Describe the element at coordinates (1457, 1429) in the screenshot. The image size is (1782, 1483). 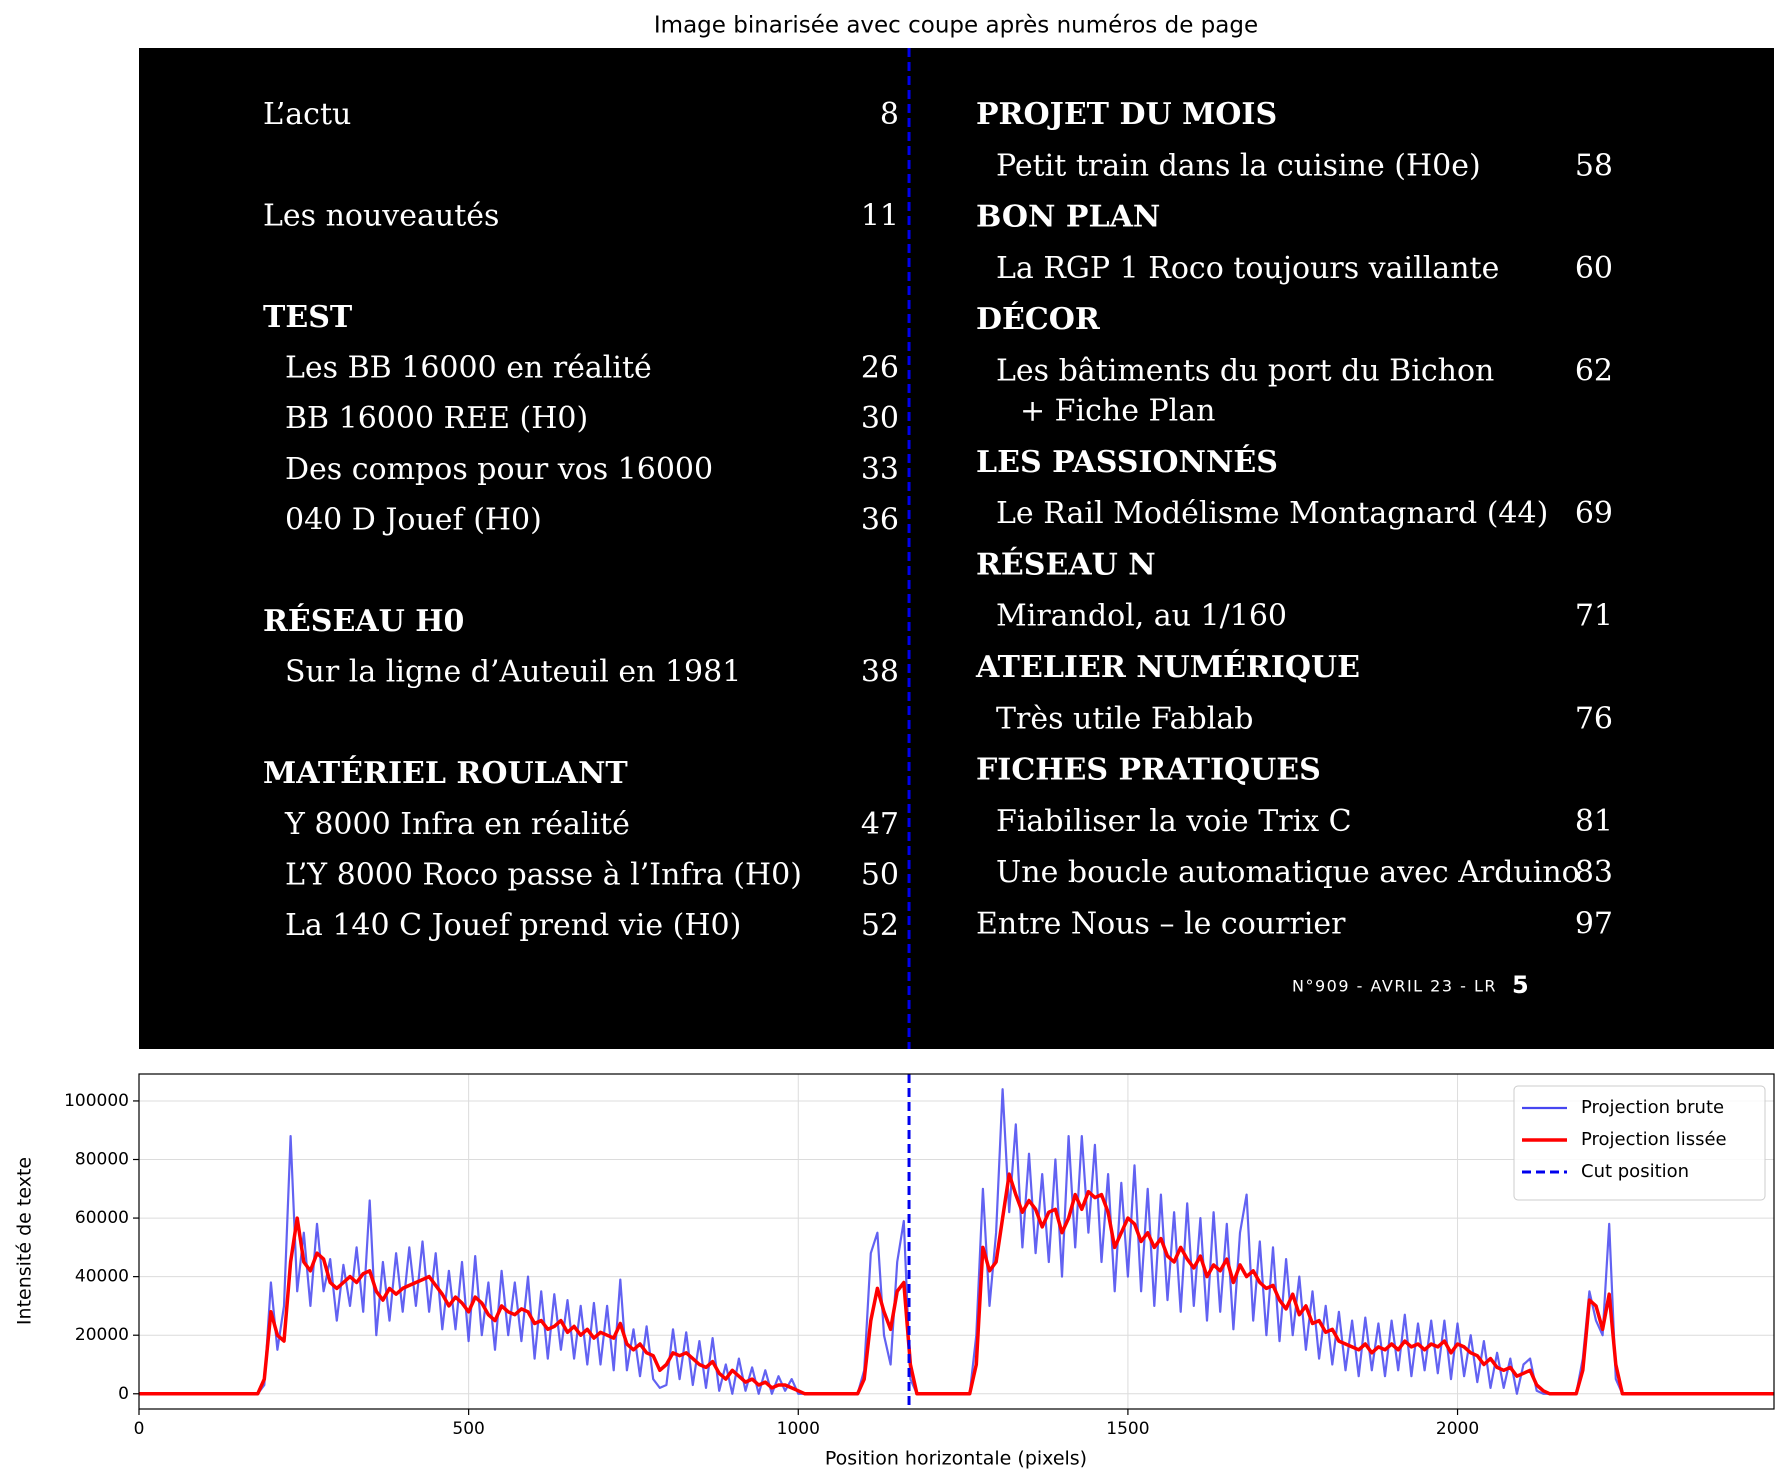
I see `x-tick-label: 2000` at that location.